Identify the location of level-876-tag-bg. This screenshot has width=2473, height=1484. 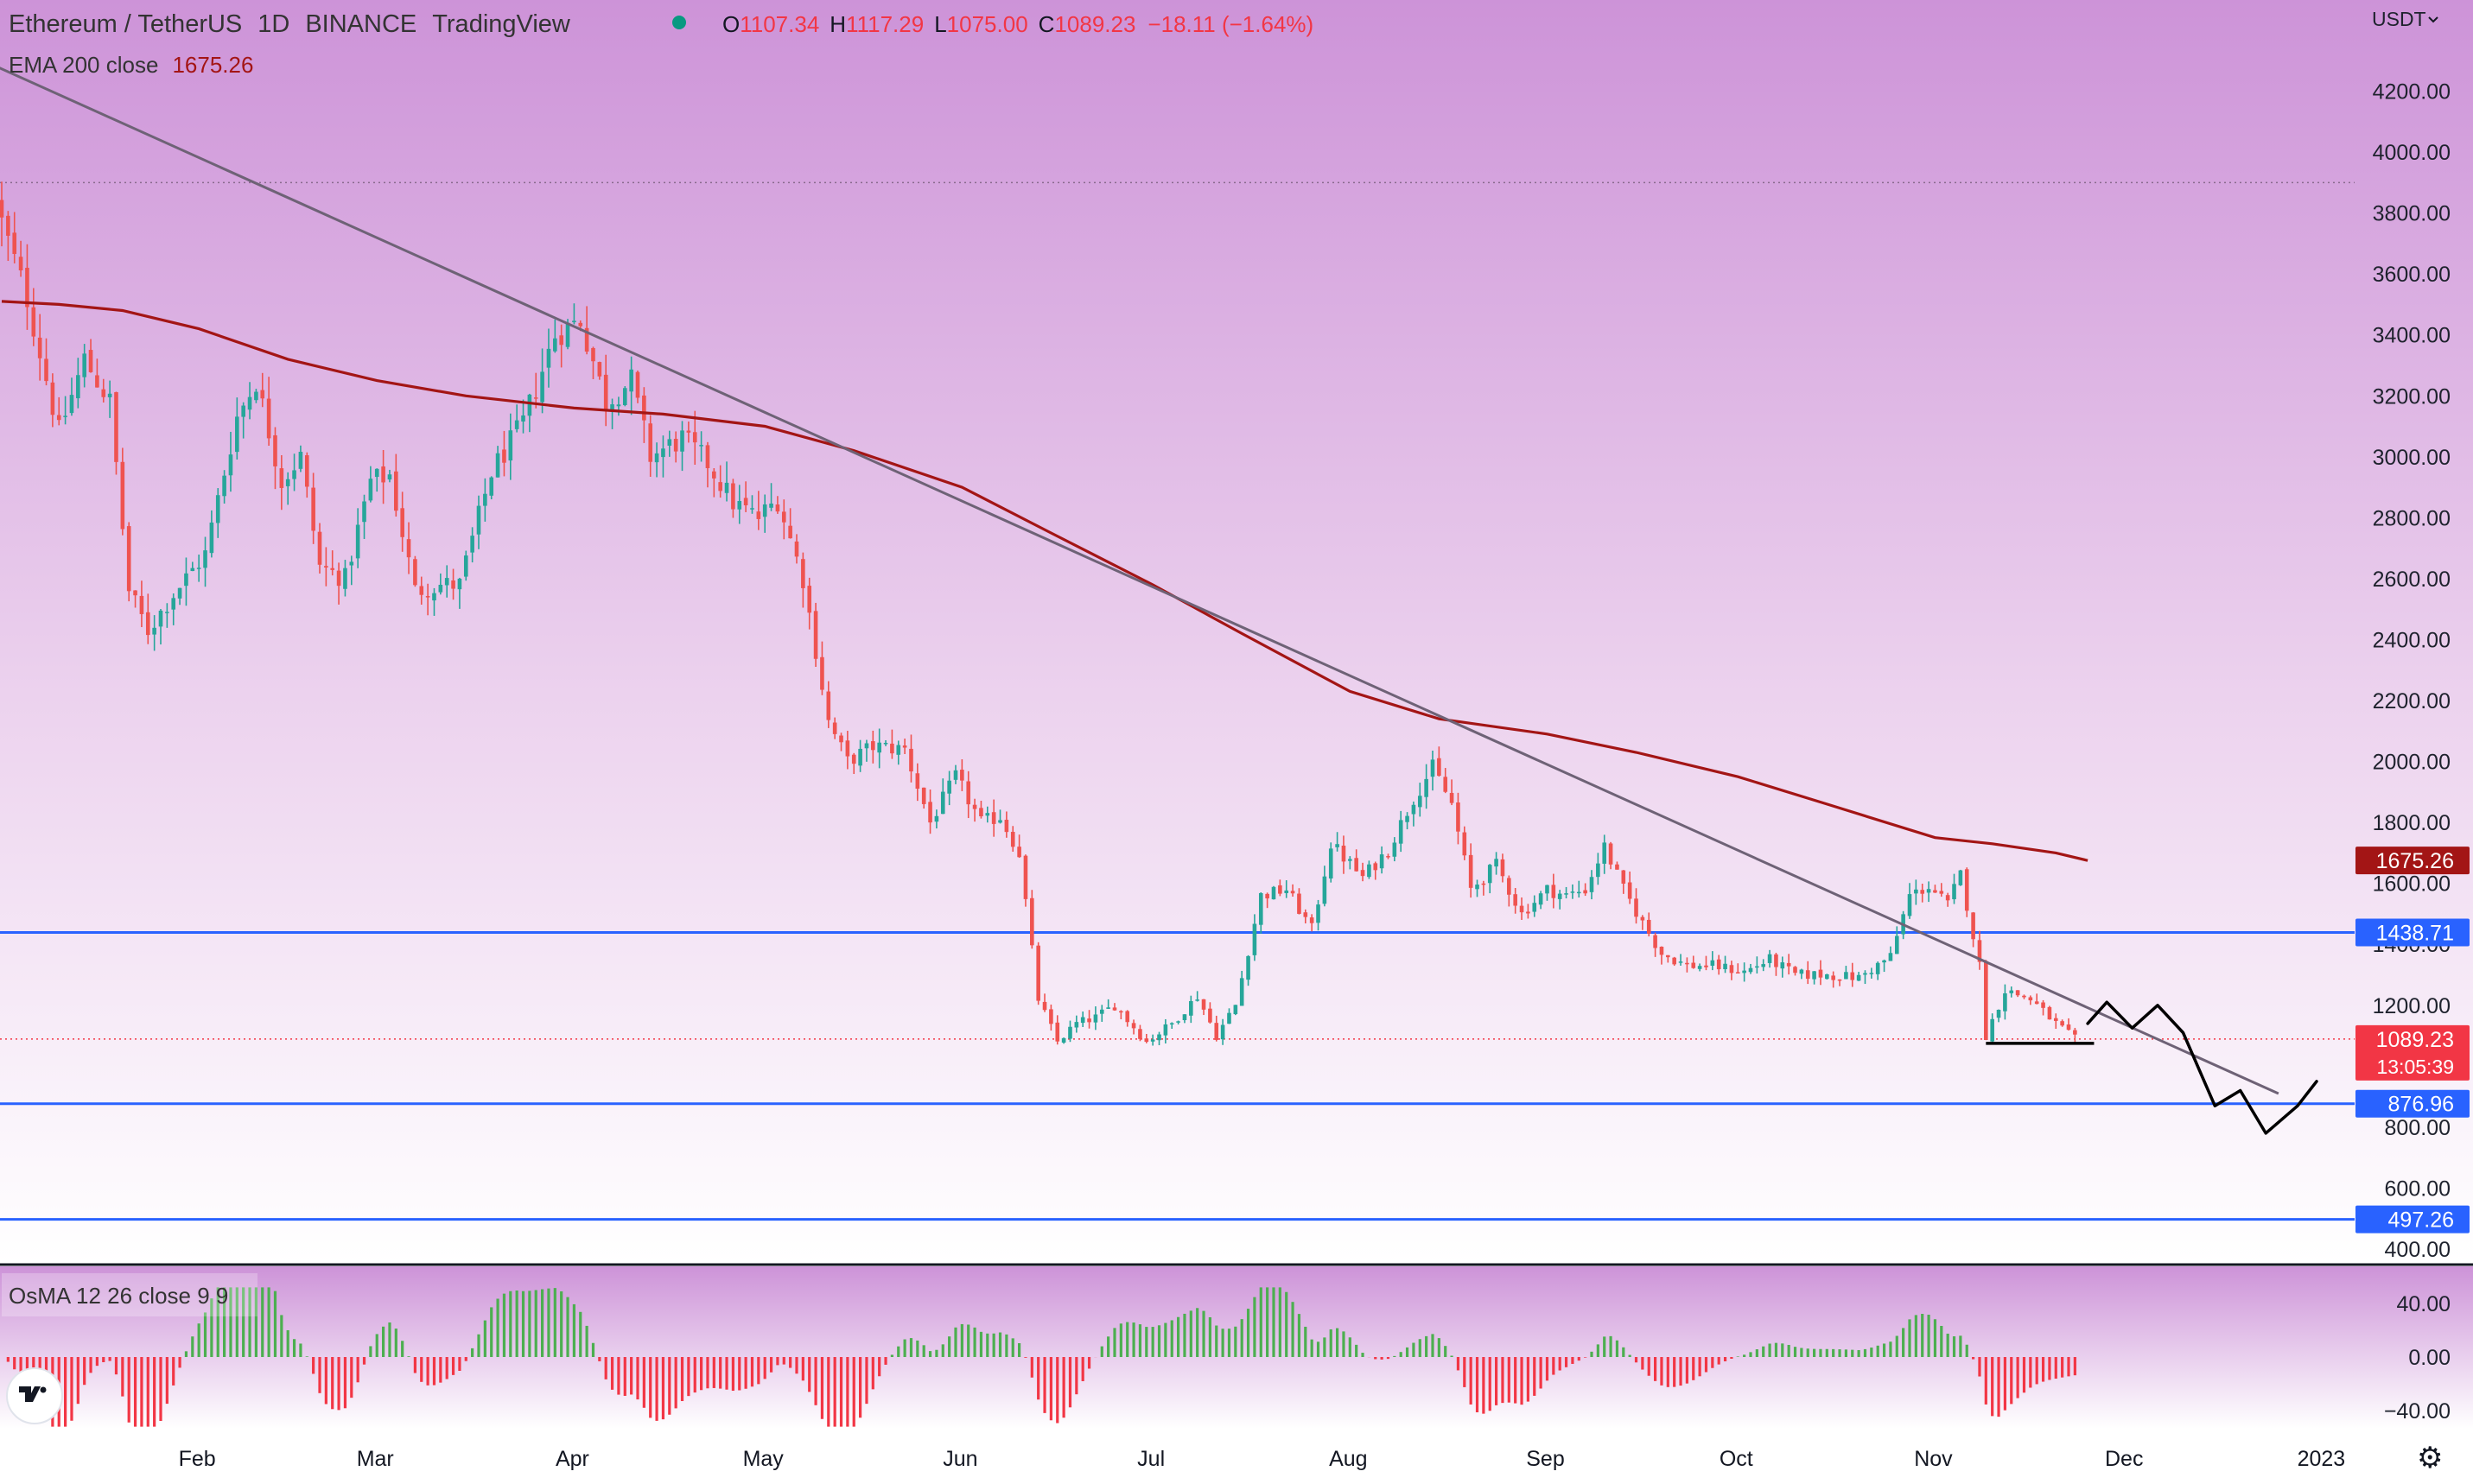
(2412, 1103).